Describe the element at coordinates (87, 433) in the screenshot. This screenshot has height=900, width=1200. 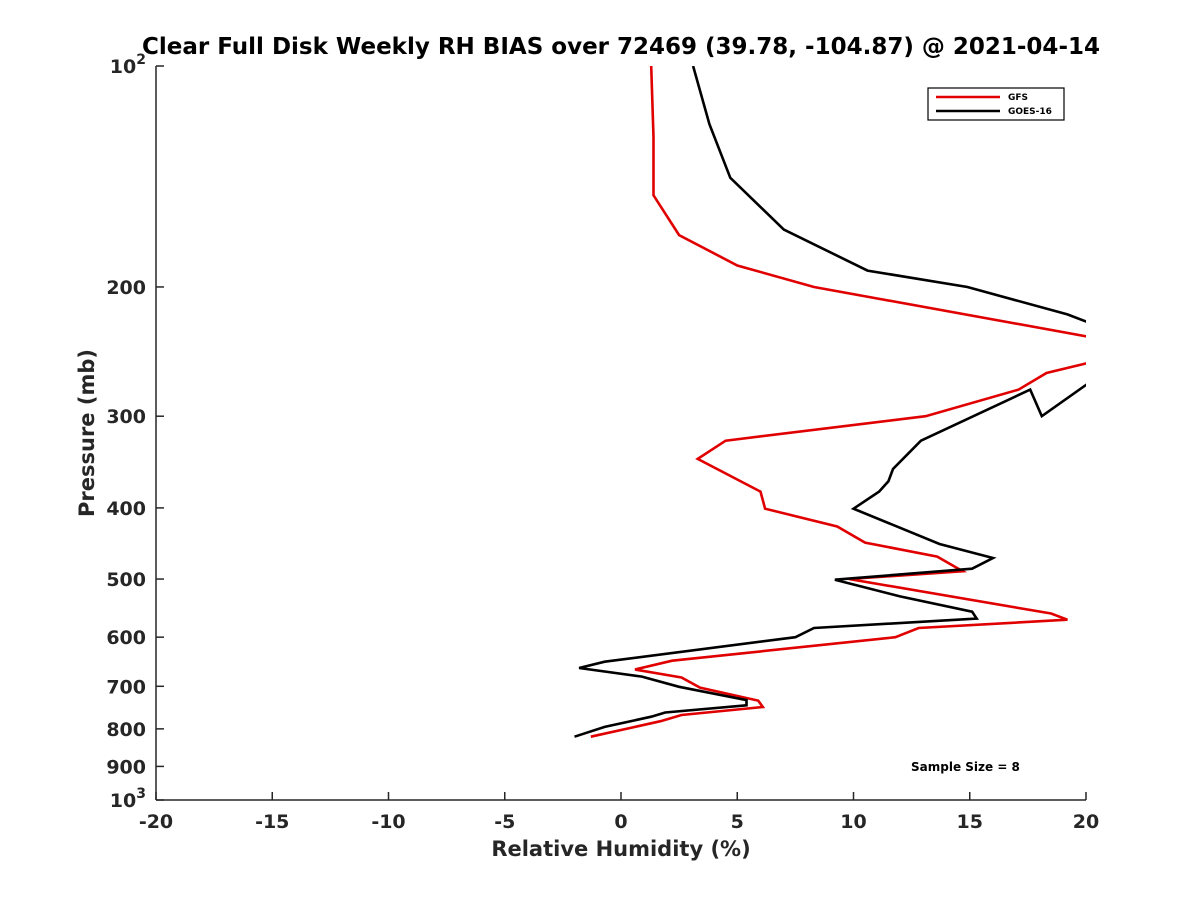
I see `y-axis-label: Pressure (mb)` at that location.